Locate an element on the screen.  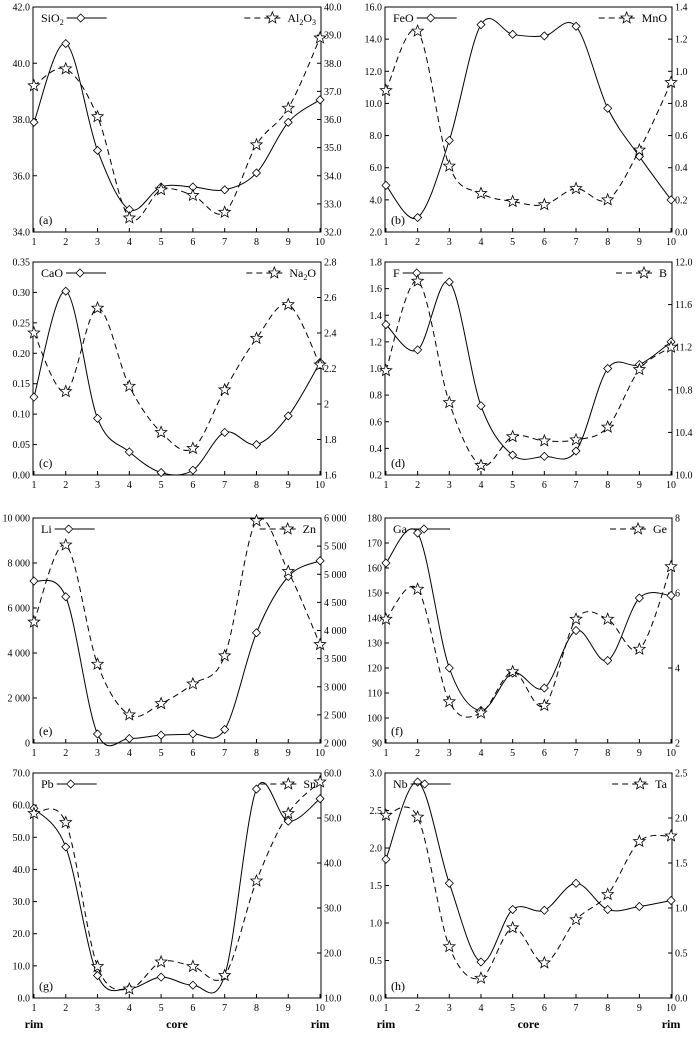
right-y-tick-label: 0.5 is located at coordinates (681, 954).